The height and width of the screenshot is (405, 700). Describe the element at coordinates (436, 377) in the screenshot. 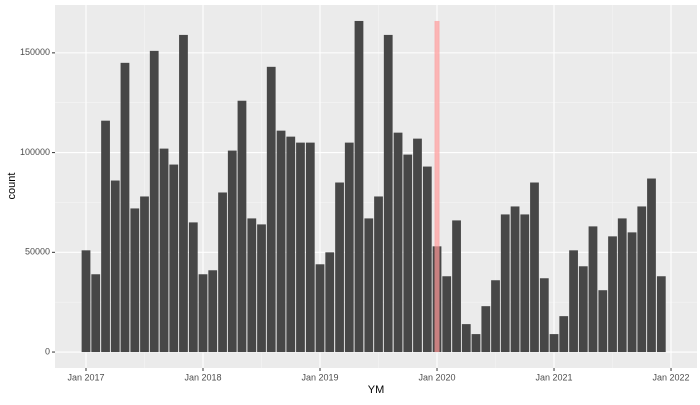

I see `x-tick-label: Jan 2020` at that location.